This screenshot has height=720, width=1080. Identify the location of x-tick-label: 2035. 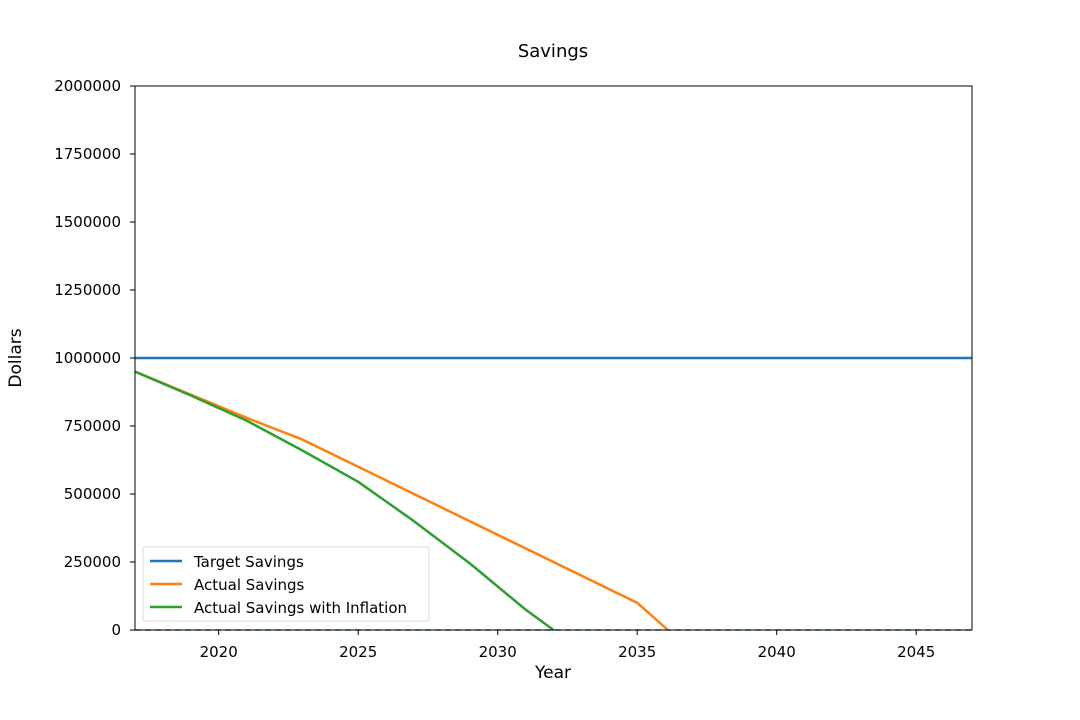
(637, 652).